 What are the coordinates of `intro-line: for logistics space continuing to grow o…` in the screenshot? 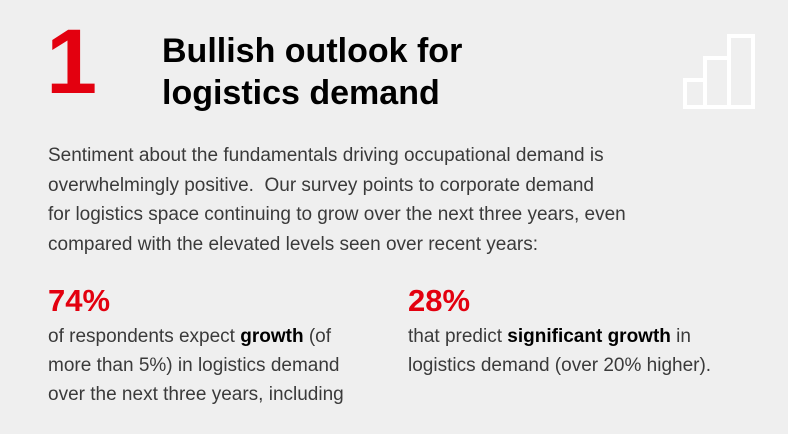 It's located at (337, 214).